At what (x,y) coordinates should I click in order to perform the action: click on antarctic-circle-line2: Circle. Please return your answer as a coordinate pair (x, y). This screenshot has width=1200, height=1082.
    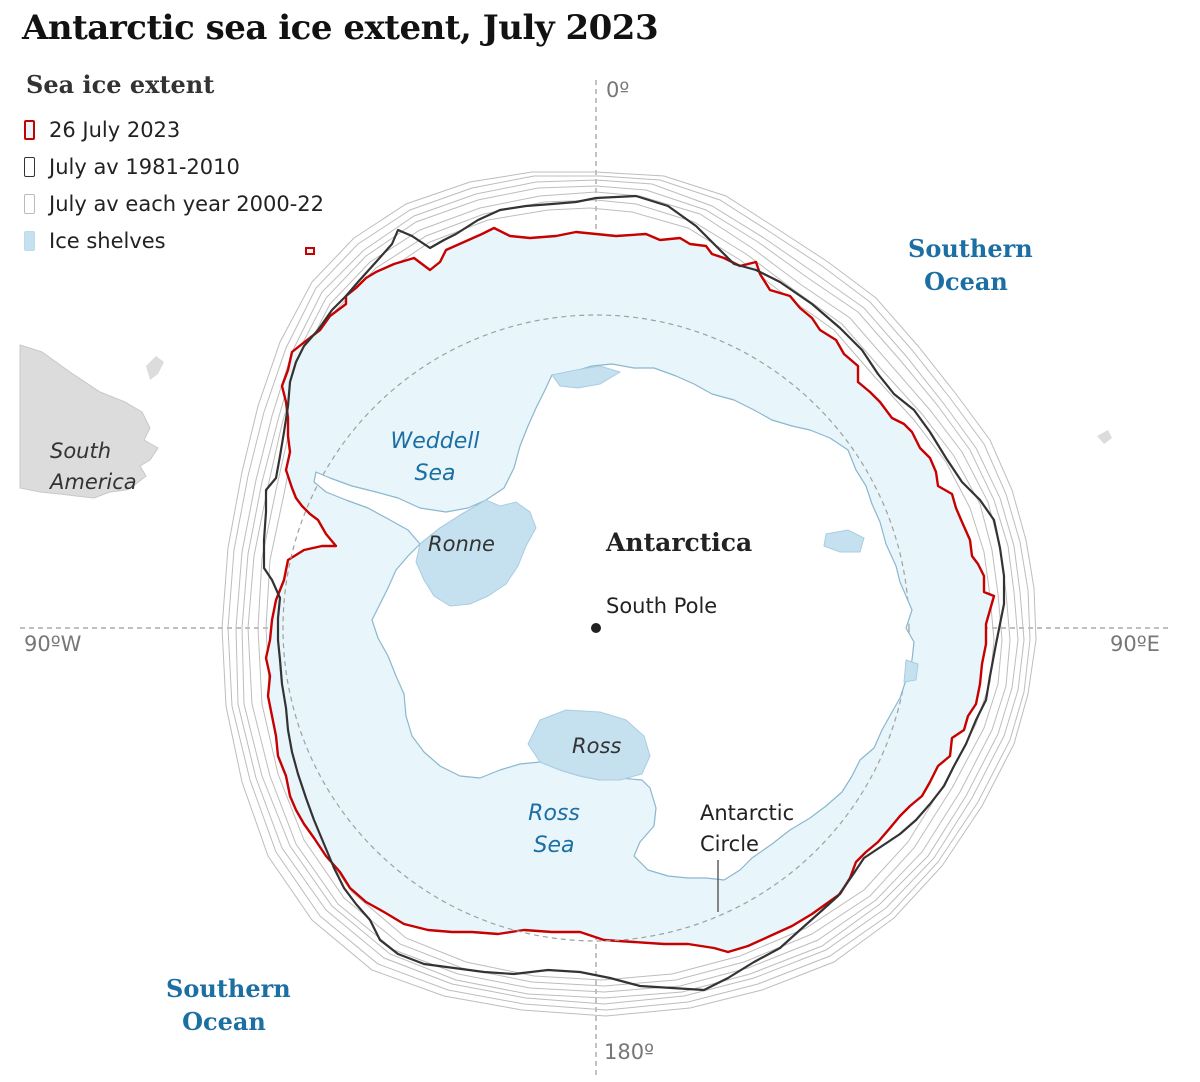
    Looking at the image, I should click on (729, 844).